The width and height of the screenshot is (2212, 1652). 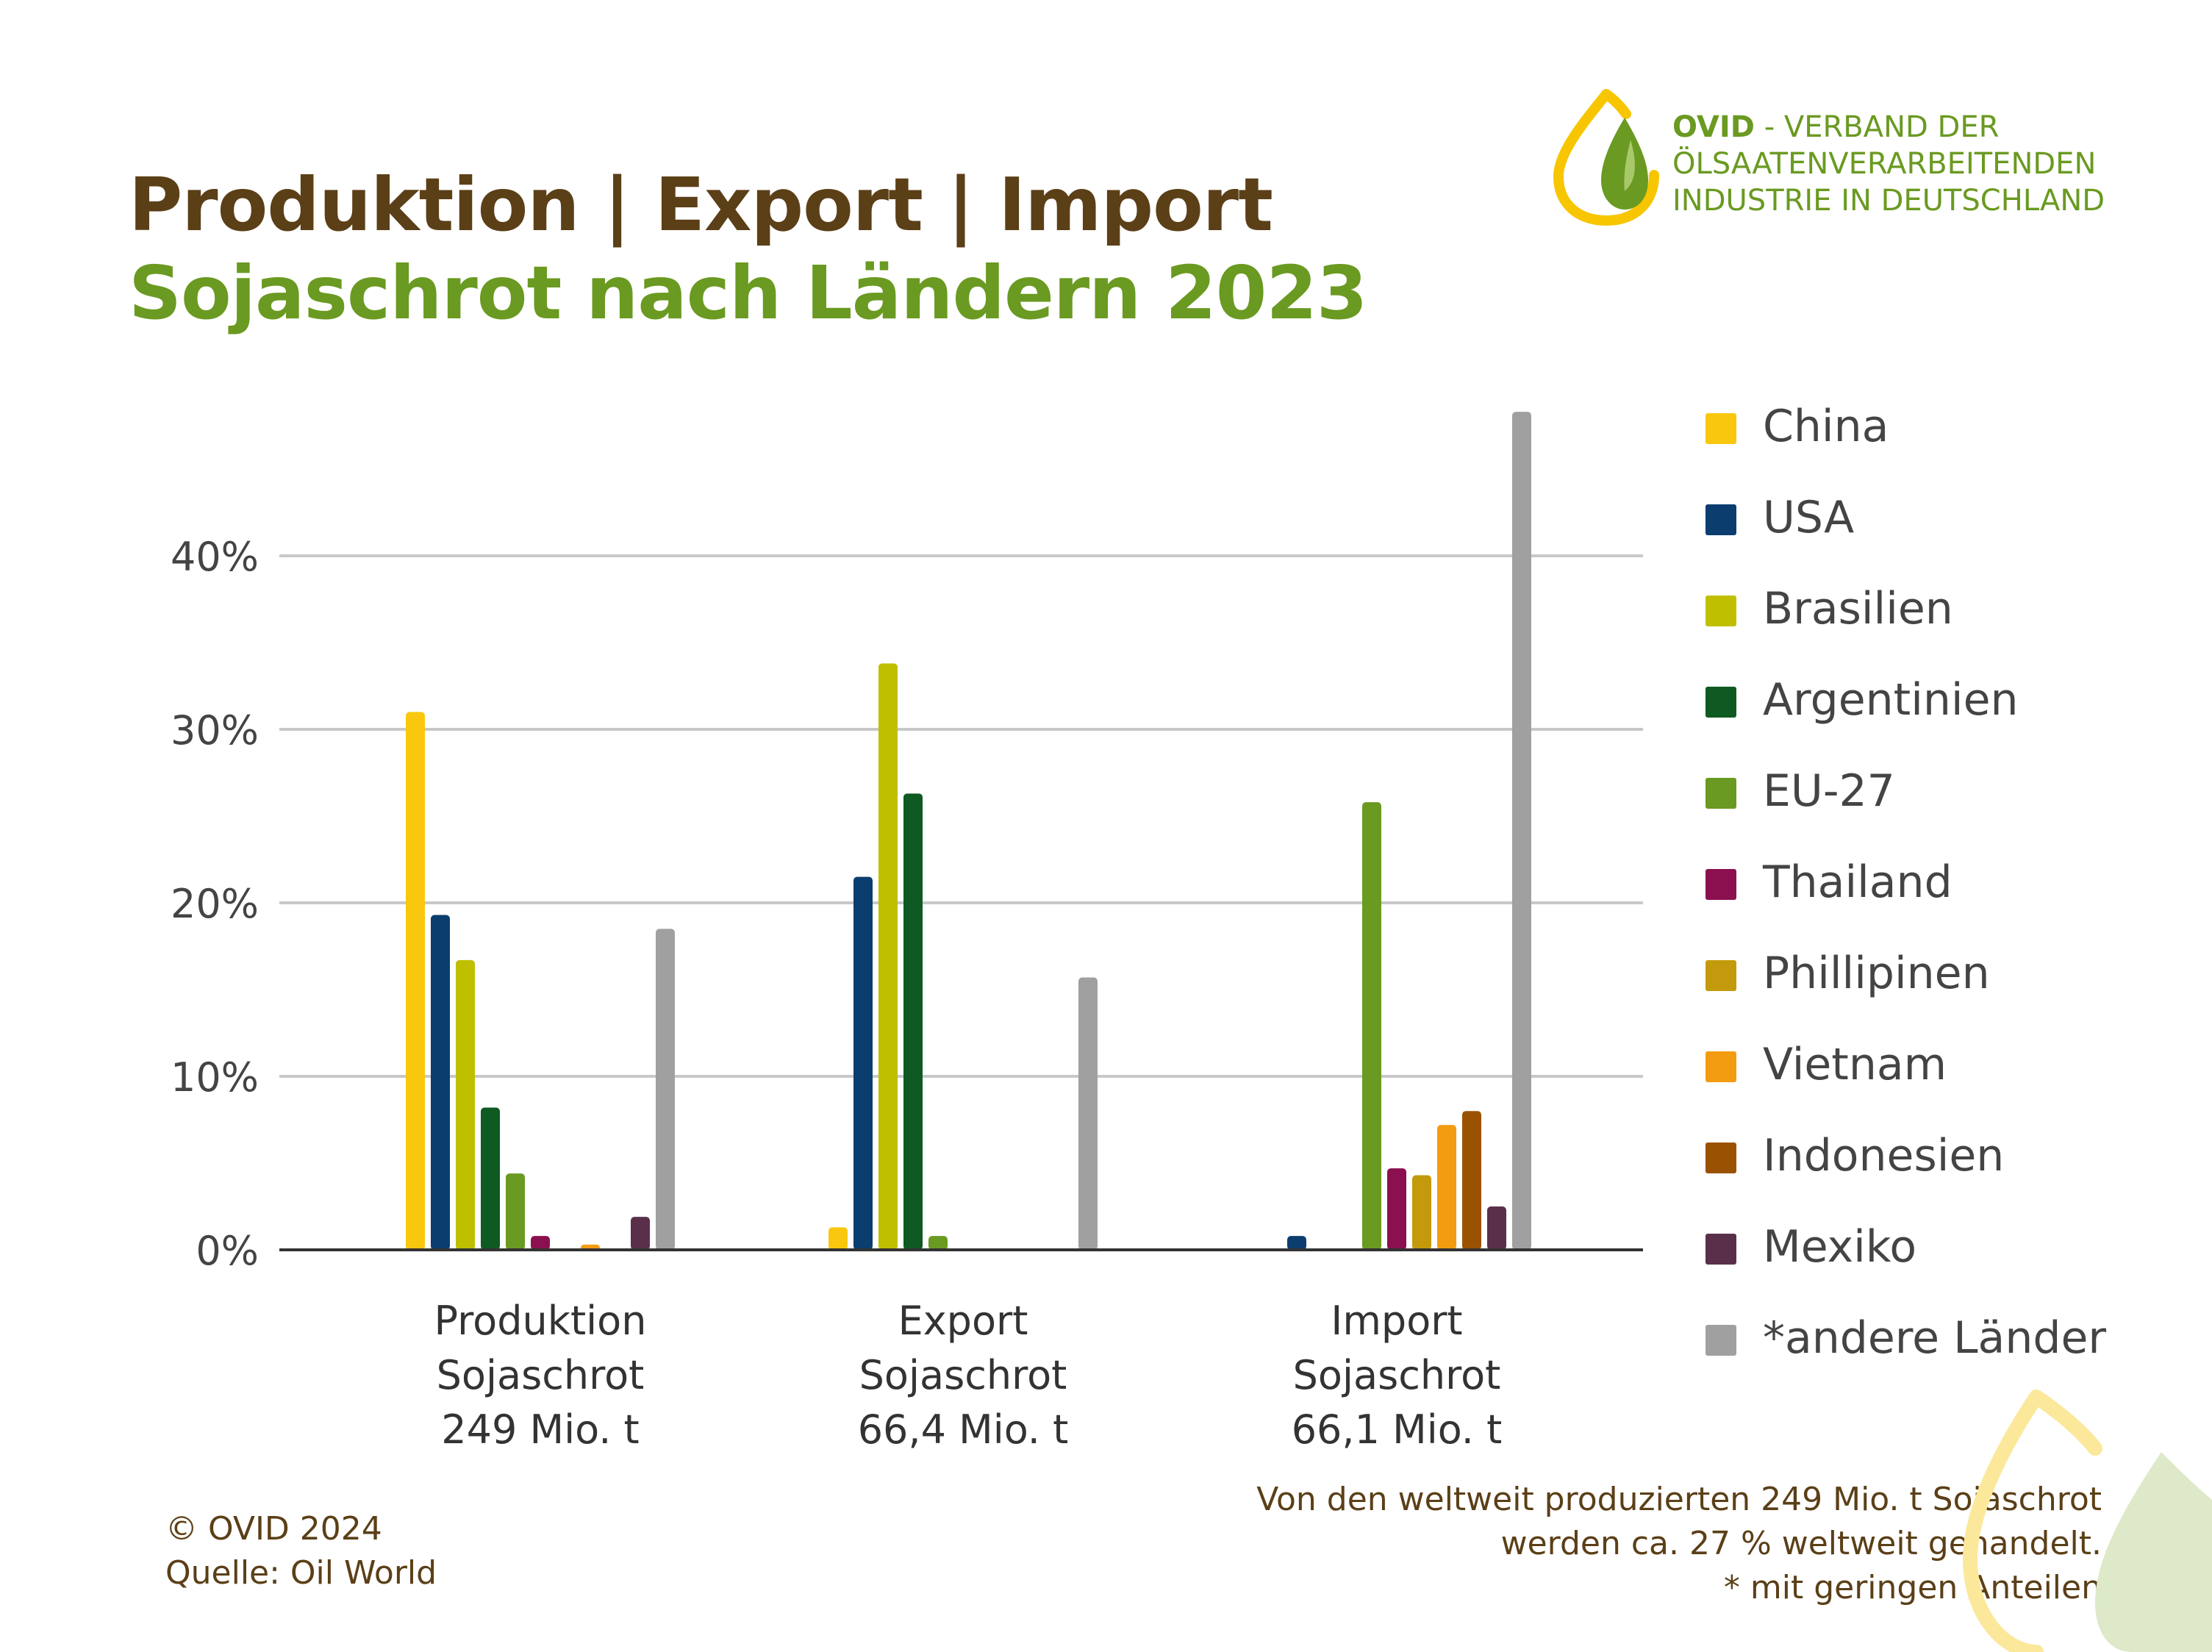 What do you see at coordinates (1935, 1338) in the screenshot?
I see `legend-label: *andere Länder` at bounding box center [1935, 1338].